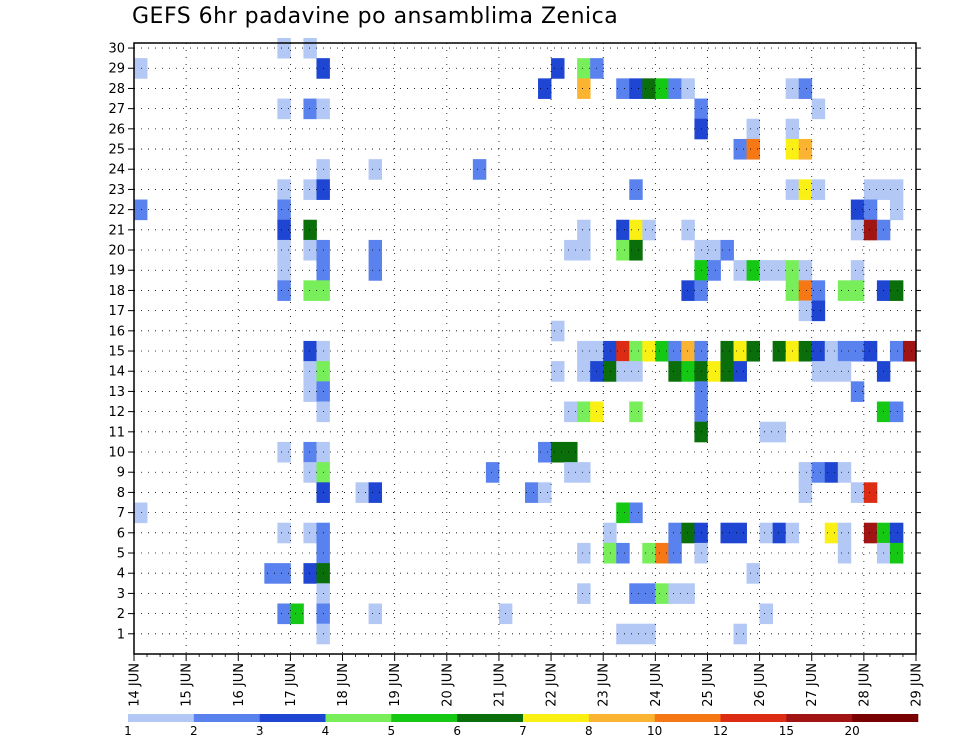 Image resolution: width=960 pixels, height=742 pixels. I want to click on colorbar-label: 7, so click(523, 731).